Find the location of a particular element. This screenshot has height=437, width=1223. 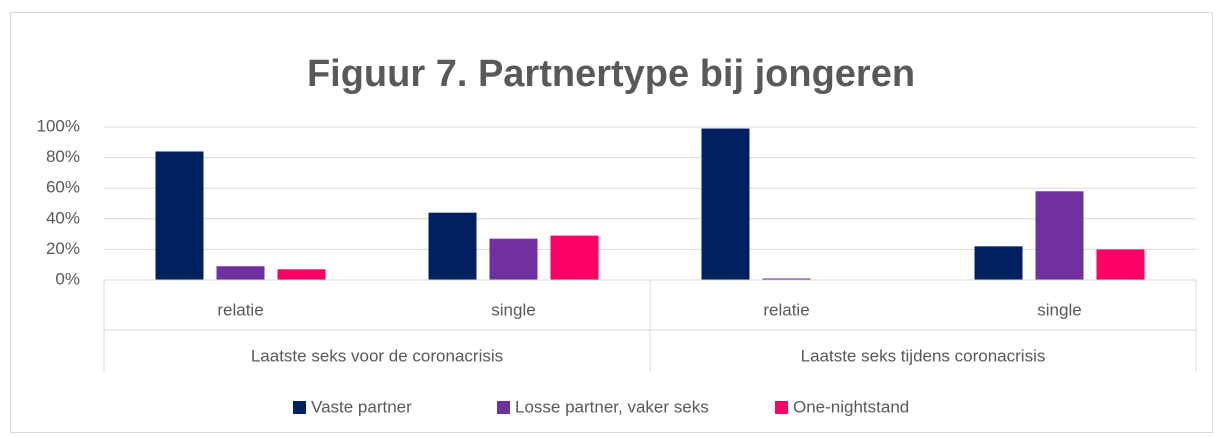

legend-label: Losse partner, vaker seks is located at coordinates (612, 406).